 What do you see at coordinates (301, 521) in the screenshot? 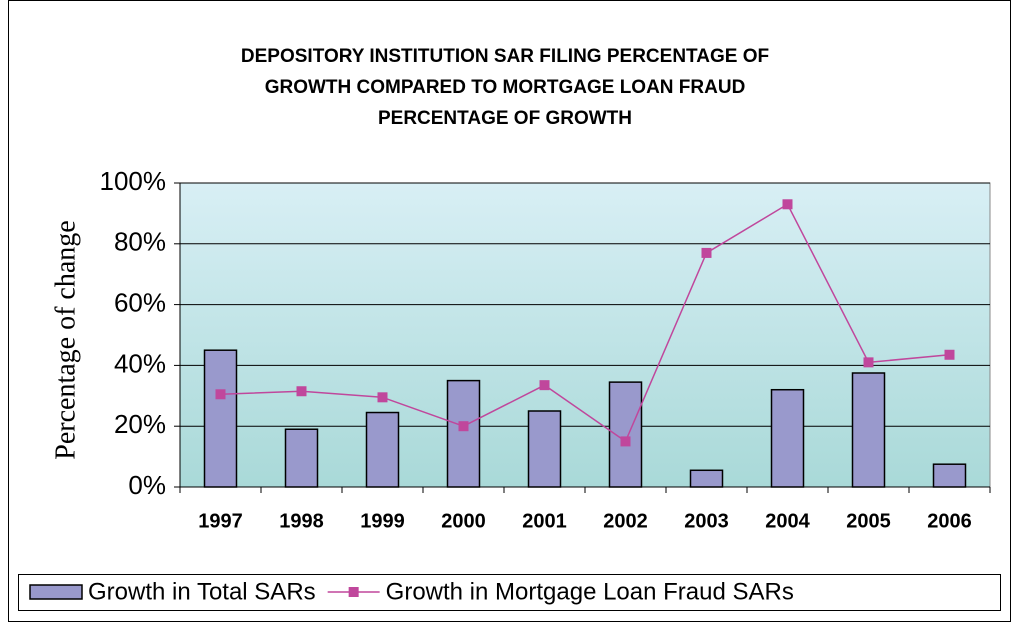
I see `x-tick-label: 1998` at bounding box center [301, 521].